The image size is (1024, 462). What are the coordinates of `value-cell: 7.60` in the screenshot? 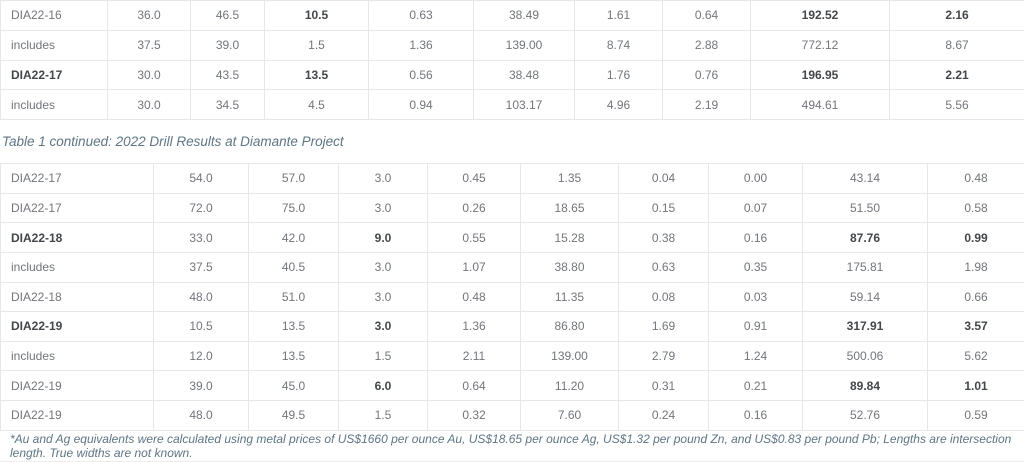 It's located at (570, 415).